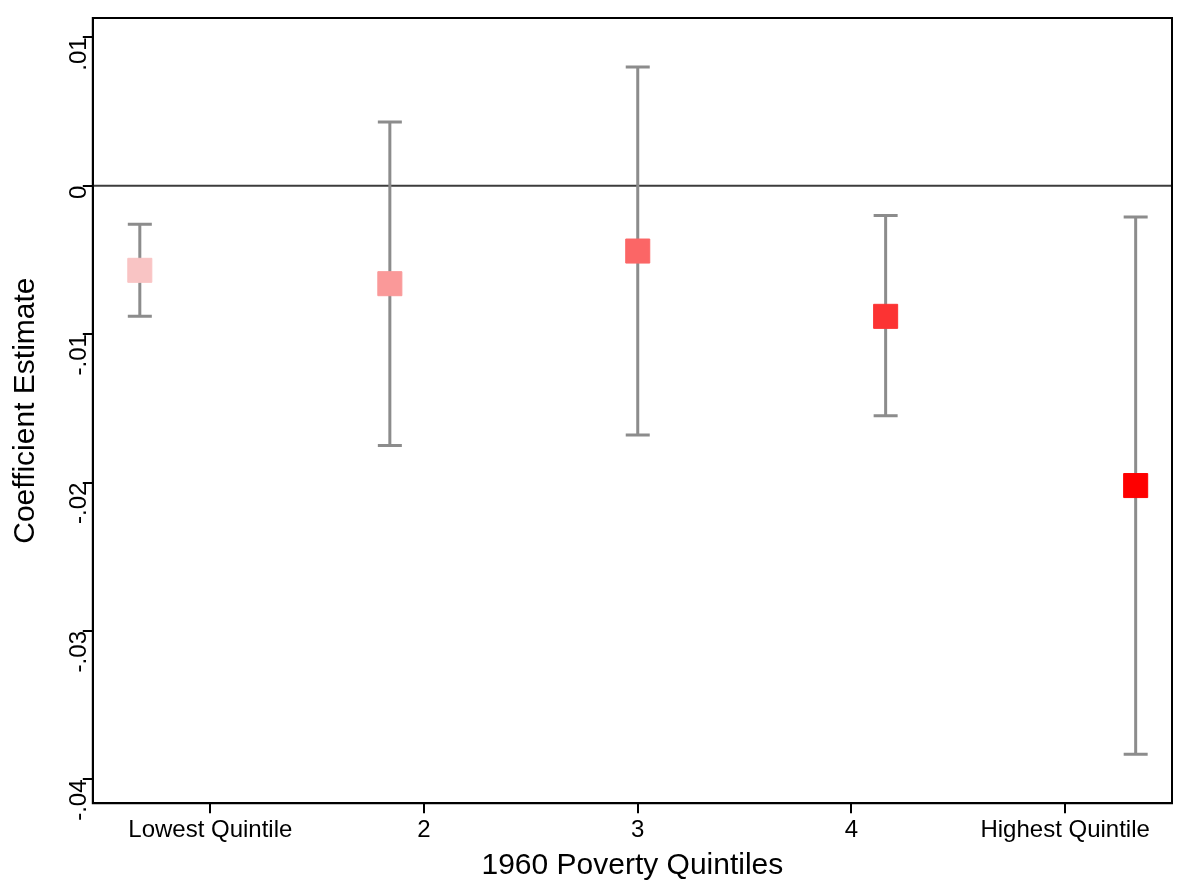 This screenshot has width=1190, height=892. What do you see at coordinates (851, 829) in the screenshot?
I see `x-tick-label: 4` at bounding box center [851, 829].